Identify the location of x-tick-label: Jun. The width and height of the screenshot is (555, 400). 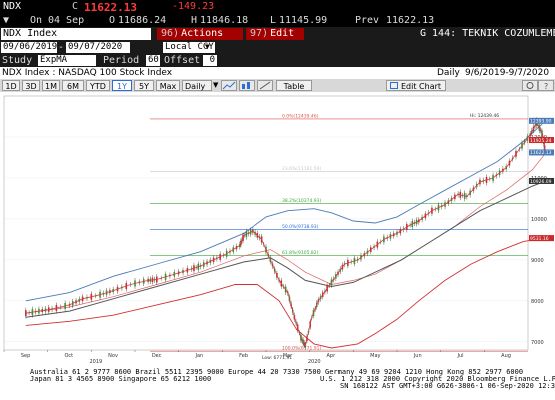
(417, 356).